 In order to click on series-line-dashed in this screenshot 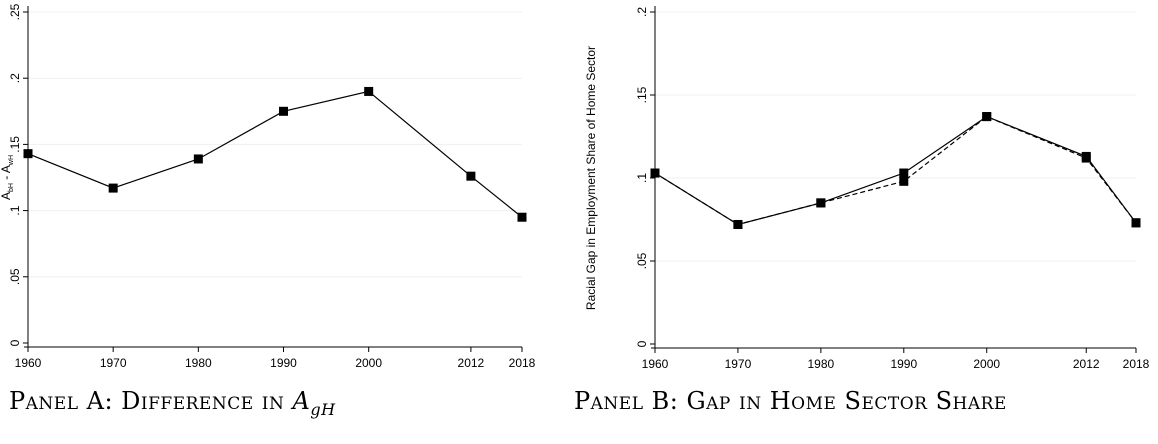, I will do `click(895, 170)`.